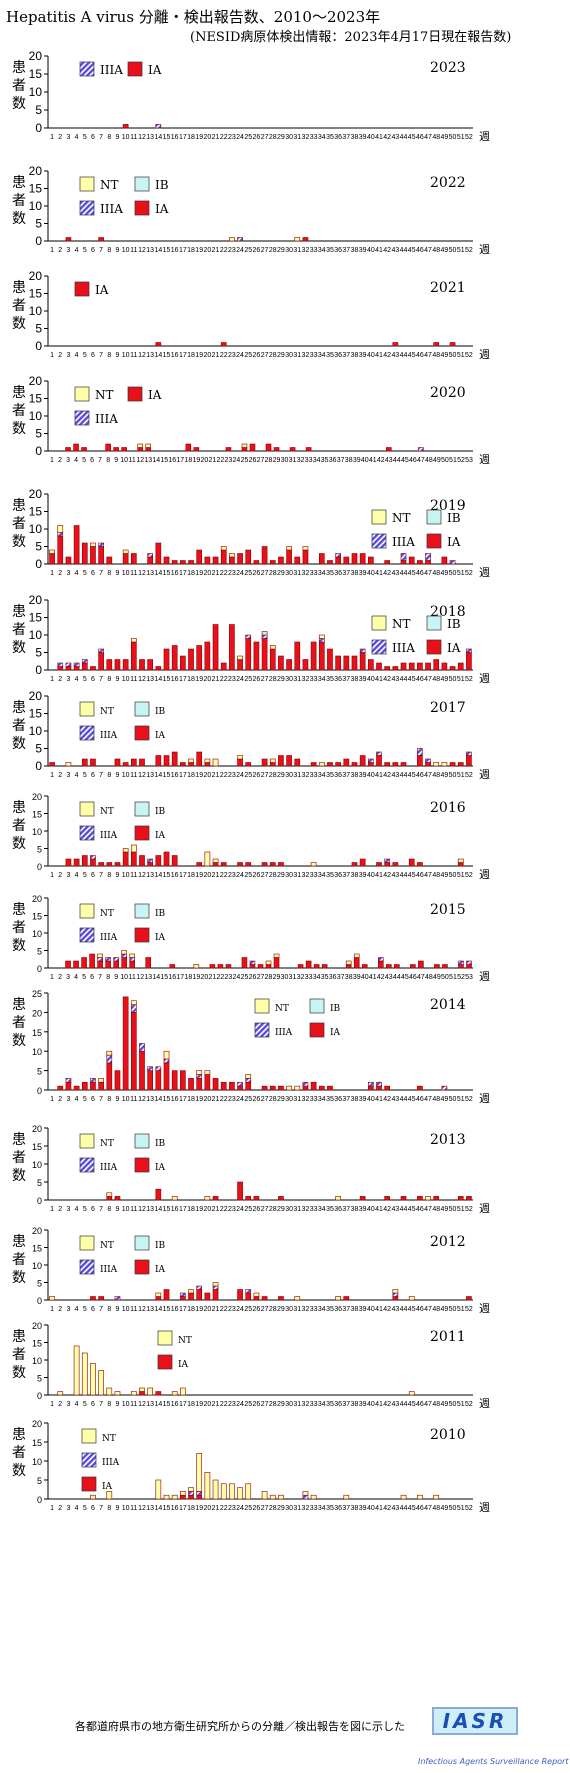 The height and width of the screenshot is (1773, 570). I want to click on legend-label-NT: NT, so click(107, 1246).